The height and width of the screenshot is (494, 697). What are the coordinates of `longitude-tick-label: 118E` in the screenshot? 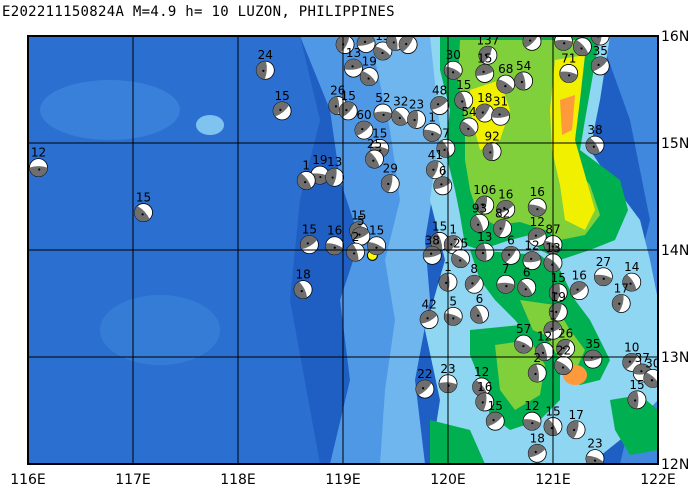 It's located at (238, 480).